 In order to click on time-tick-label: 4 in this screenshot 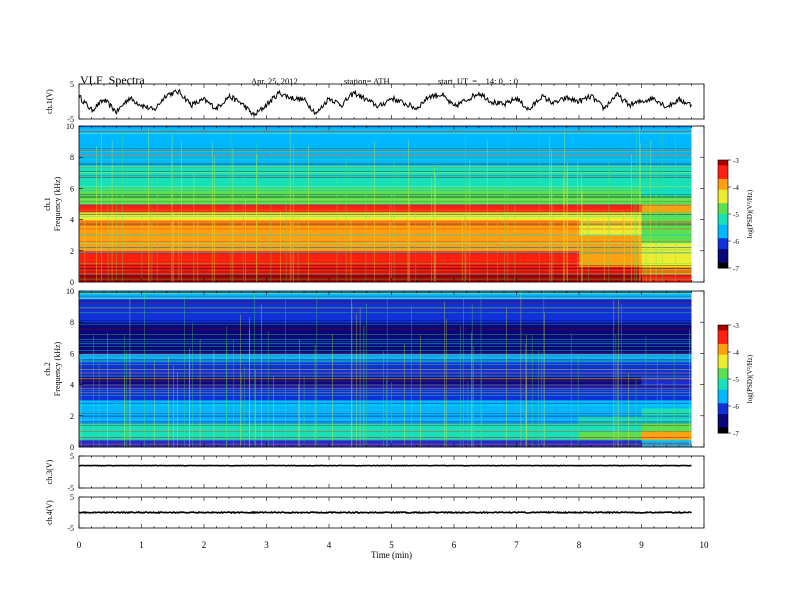, I will do `click(329, 545)`.